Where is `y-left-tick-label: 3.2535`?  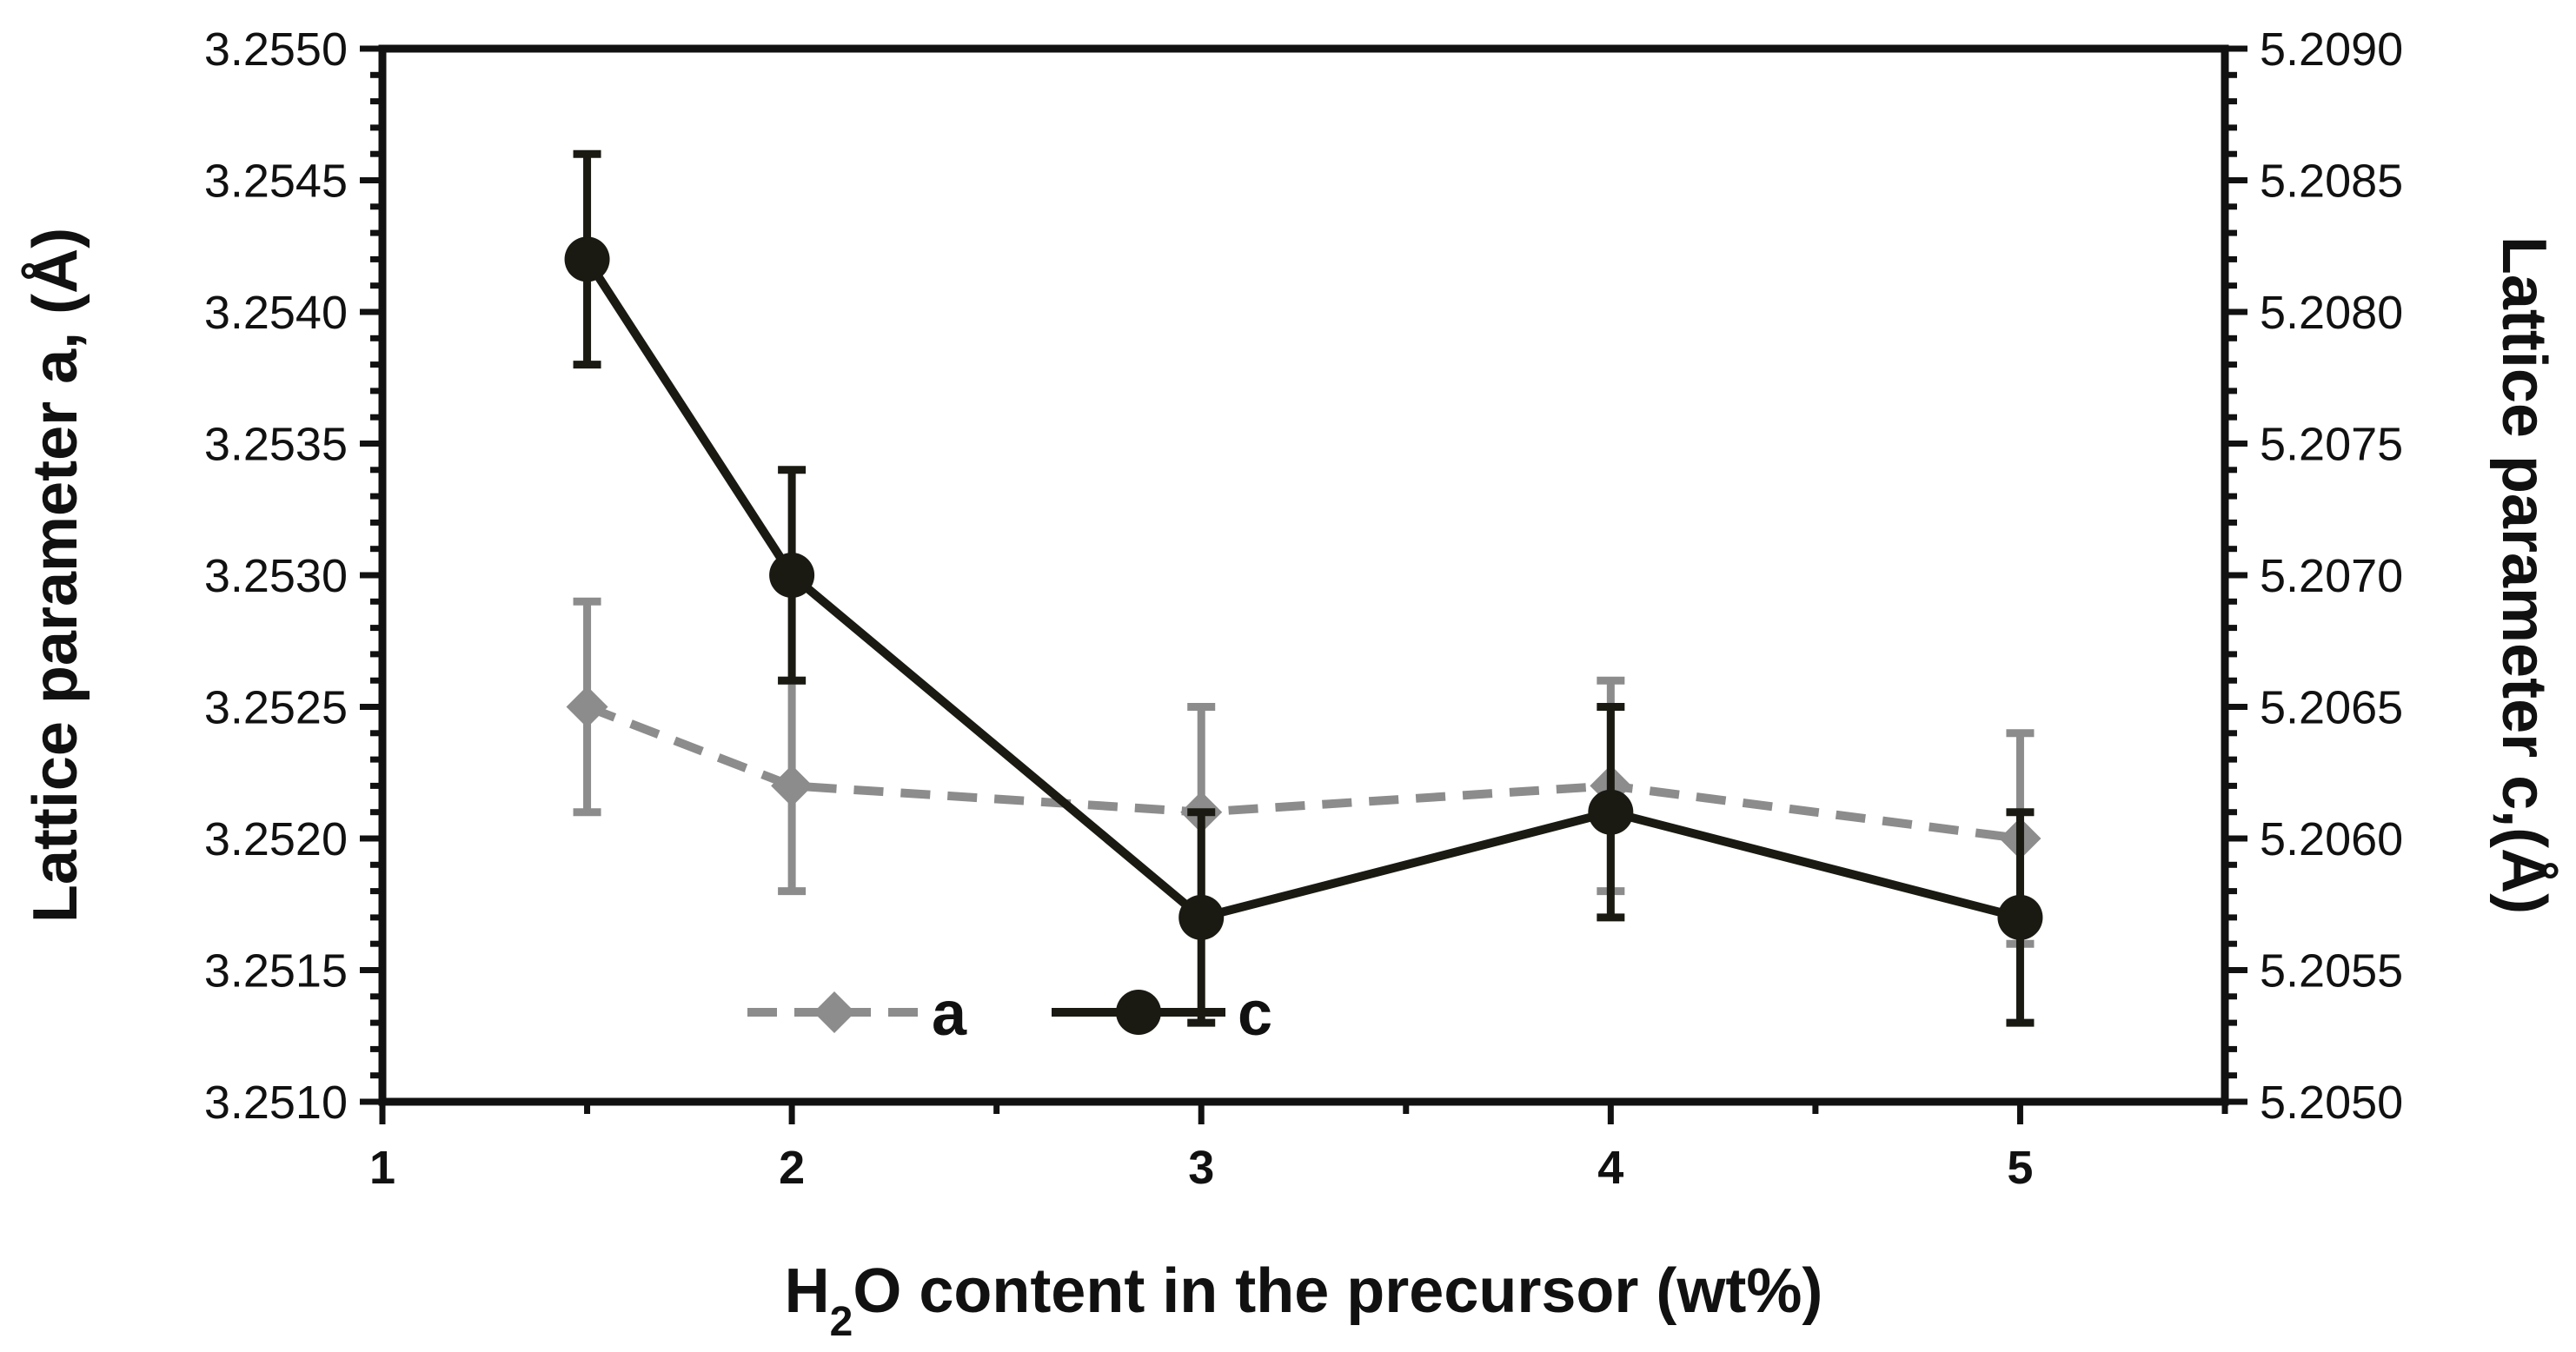 y-left-tick-label: 3.2535 is located at coordinates (276, 445).